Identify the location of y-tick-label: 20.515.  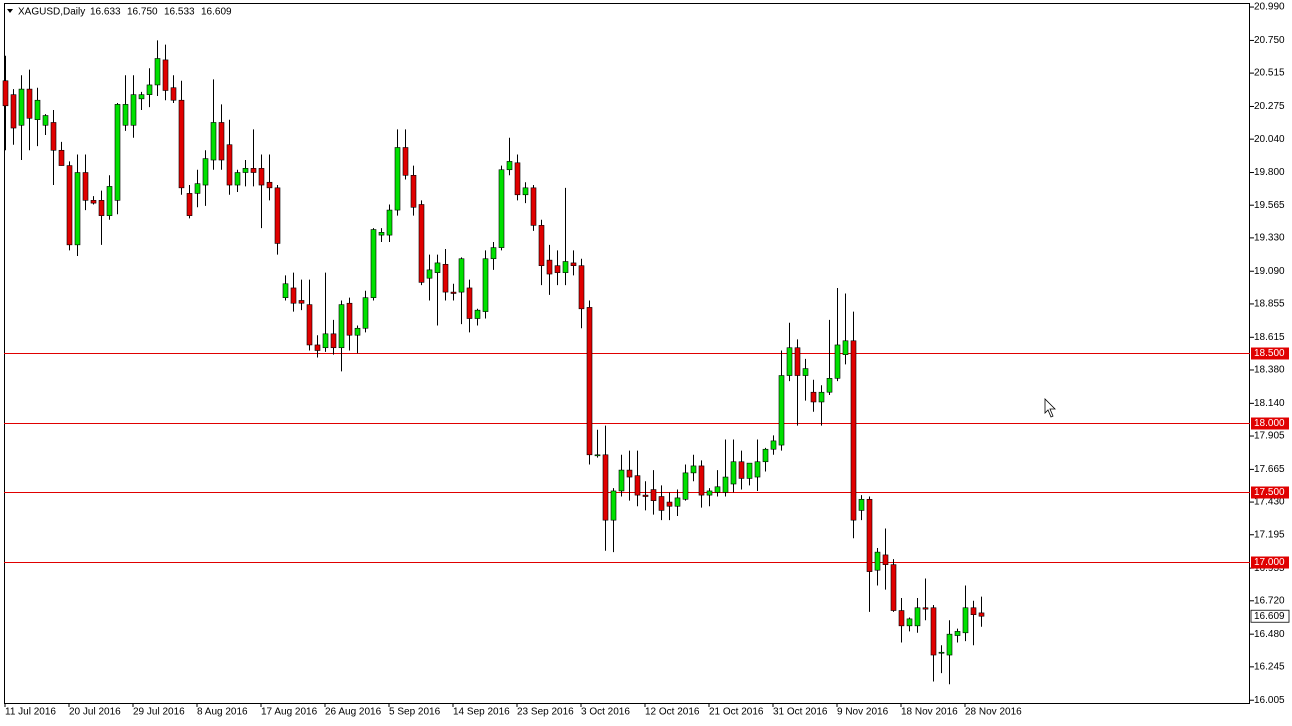
(1269, 73).